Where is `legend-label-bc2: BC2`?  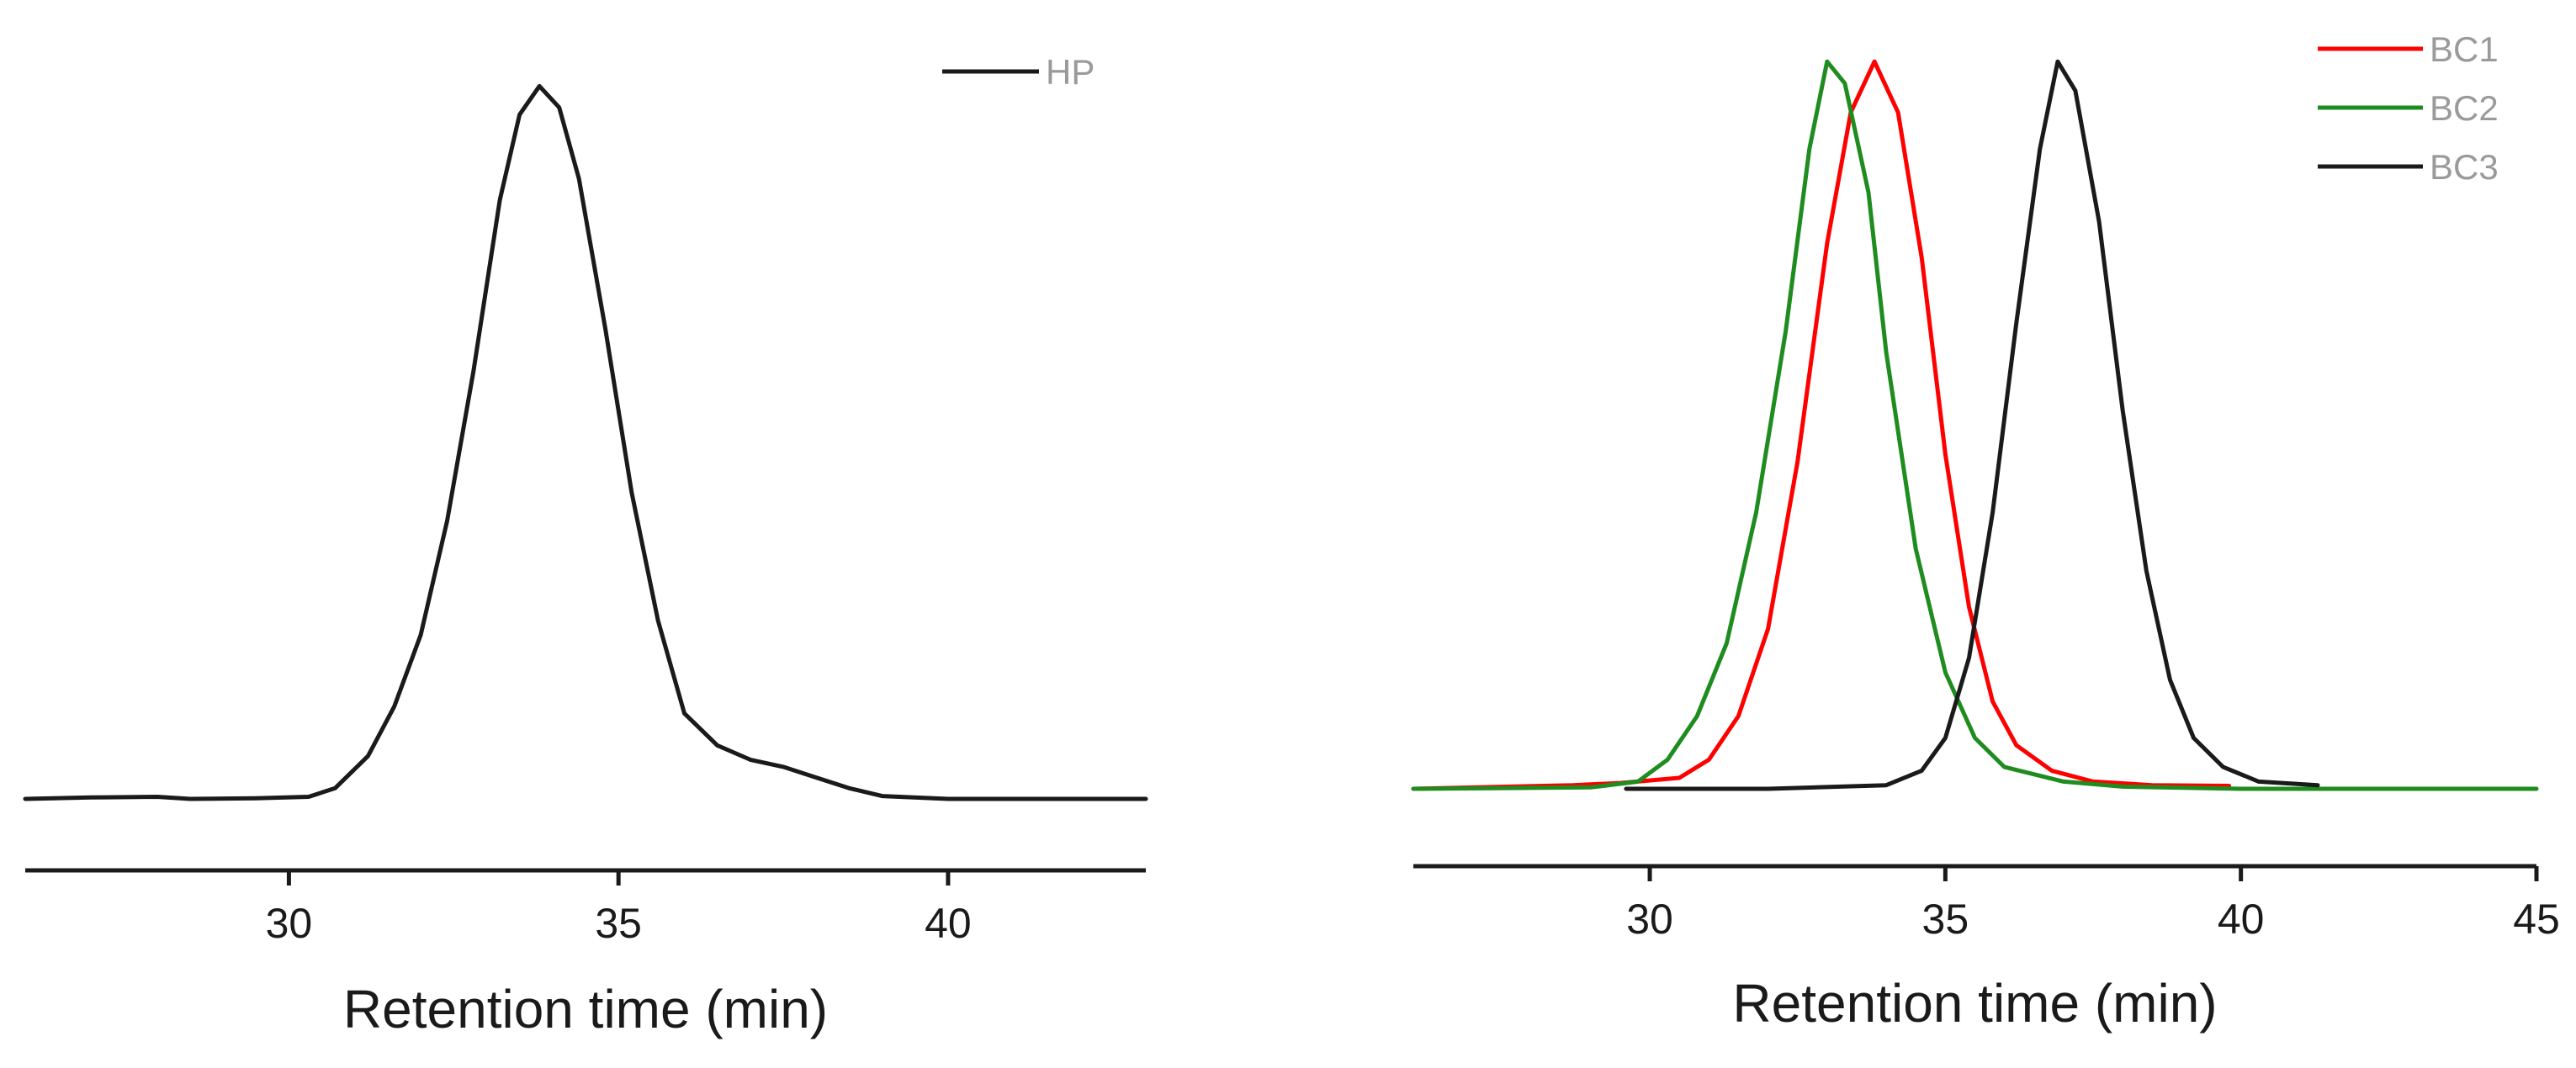
legend-label-bc2: BC2 is located at coordinates (2464, 108).